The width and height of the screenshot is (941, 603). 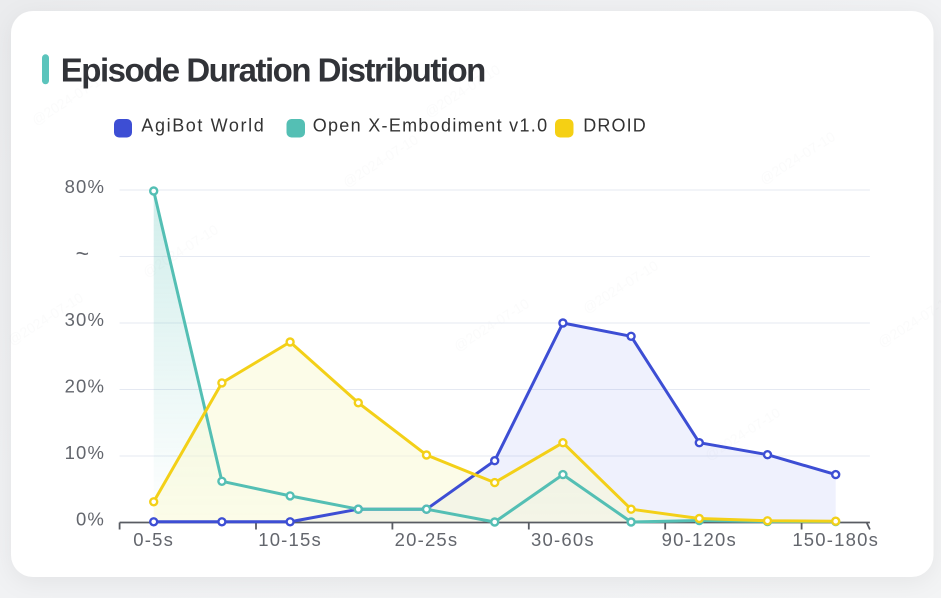 I want to click on svg-text: 20%, so click(x=85, y=386).